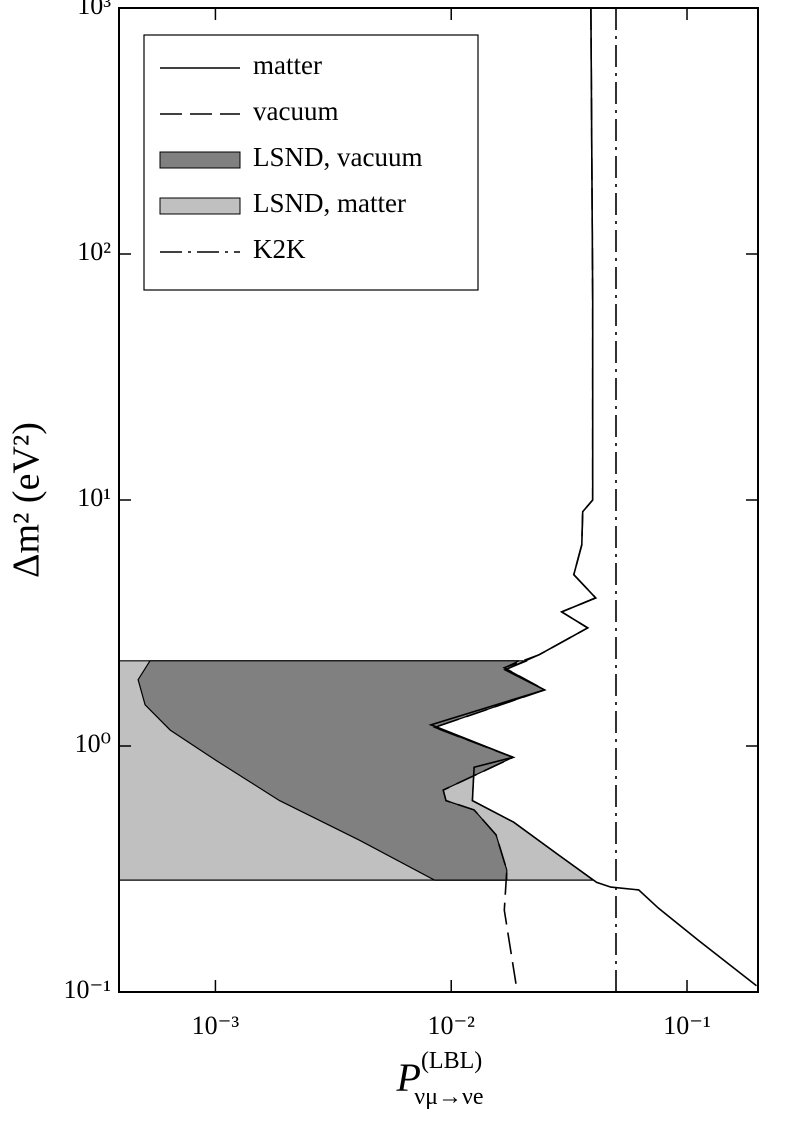 This screenshot has height=1127, width=789. Describe the element at coordinates (216, 1025) in the screenshot. I see `x-tick-label: 10⁻³` at that location.